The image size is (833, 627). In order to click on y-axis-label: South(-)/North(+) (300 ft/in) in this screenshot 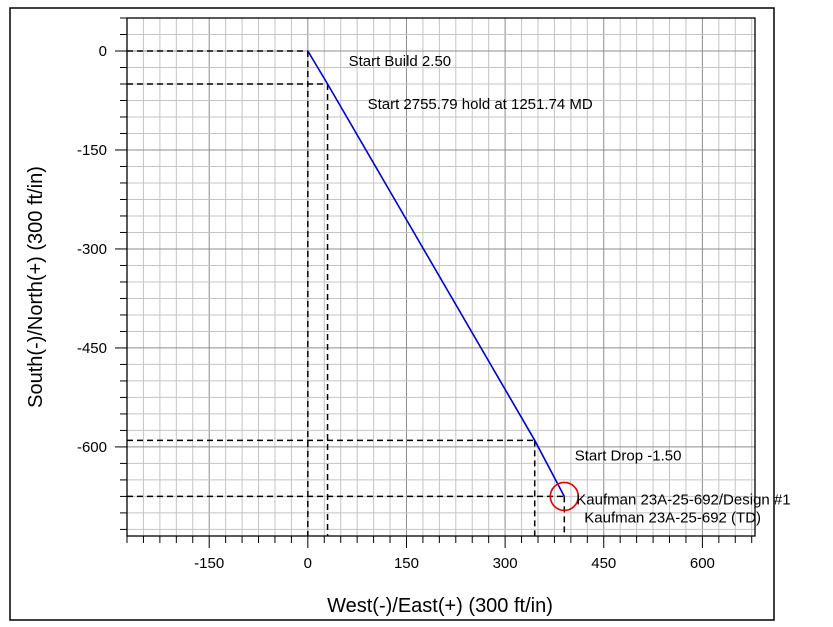, I will do `click(36, 287)`.